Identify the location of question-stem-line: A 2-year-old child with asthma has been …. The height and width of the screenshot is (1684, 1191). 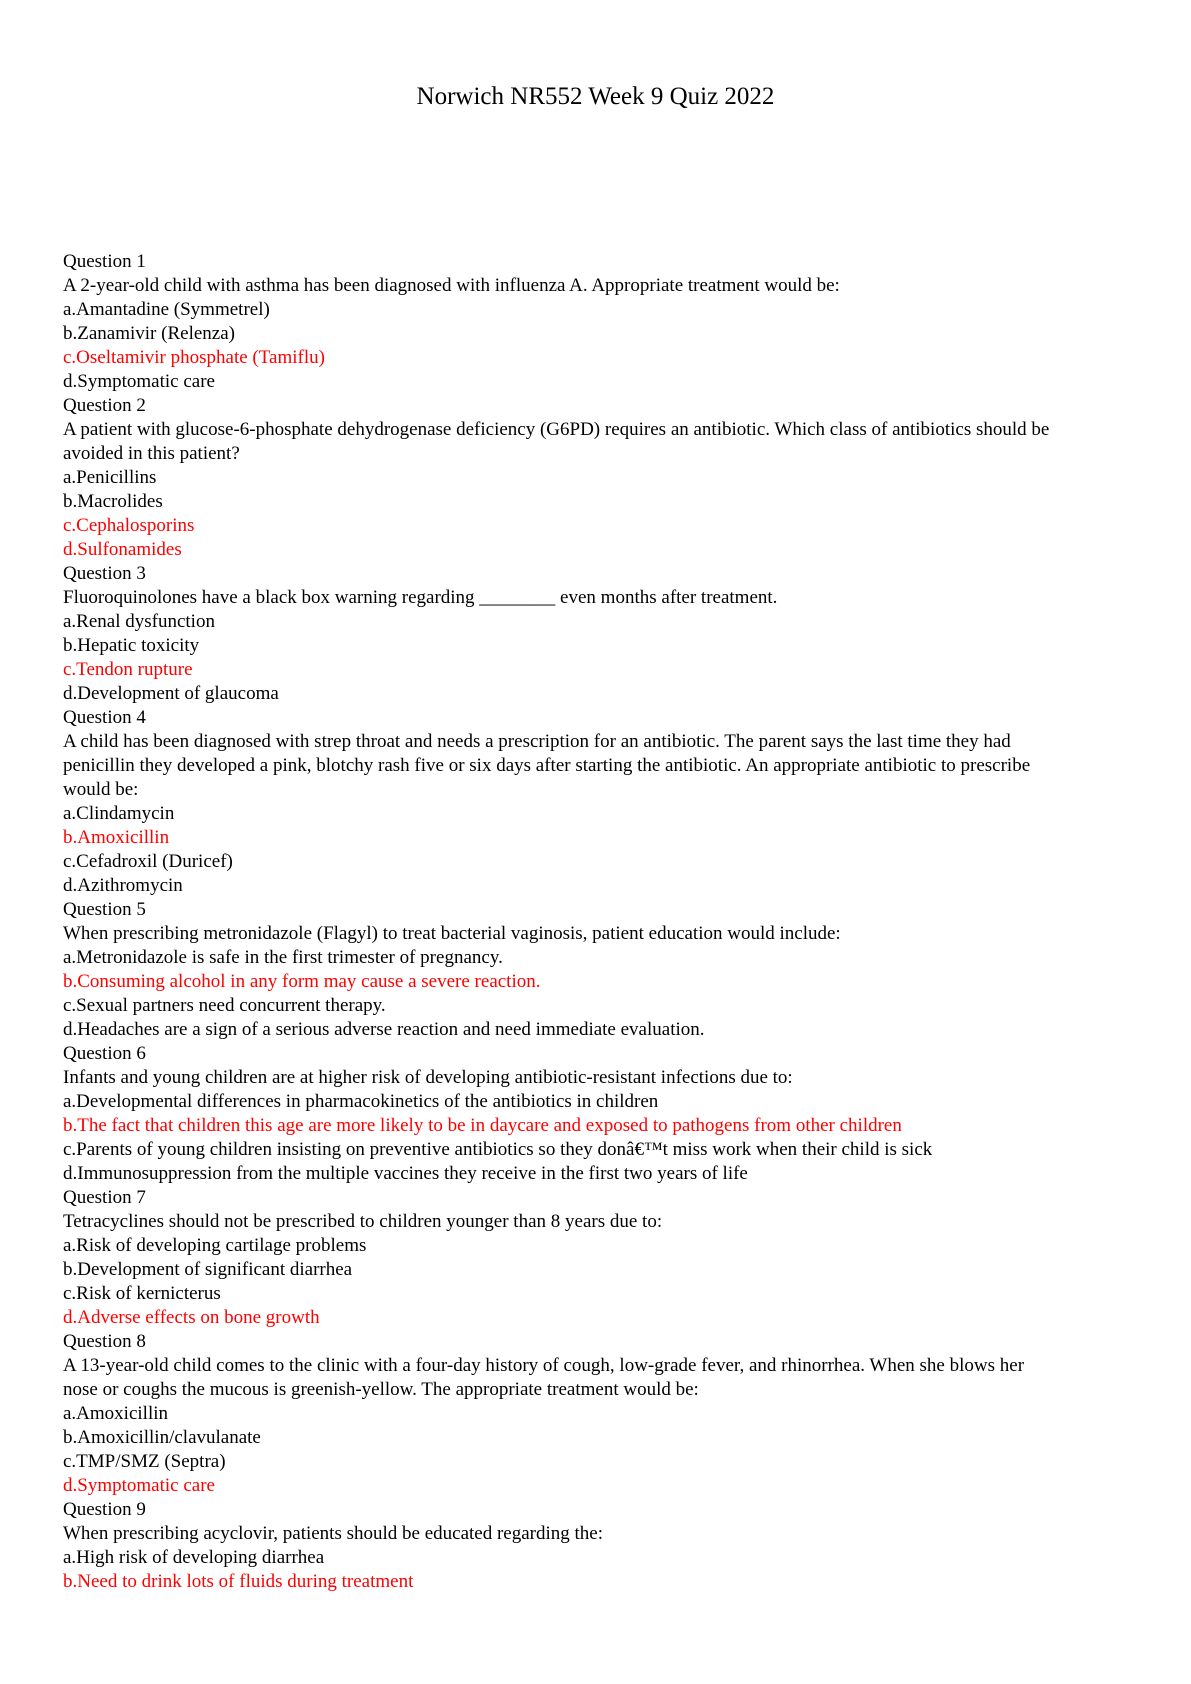
(451, 285).